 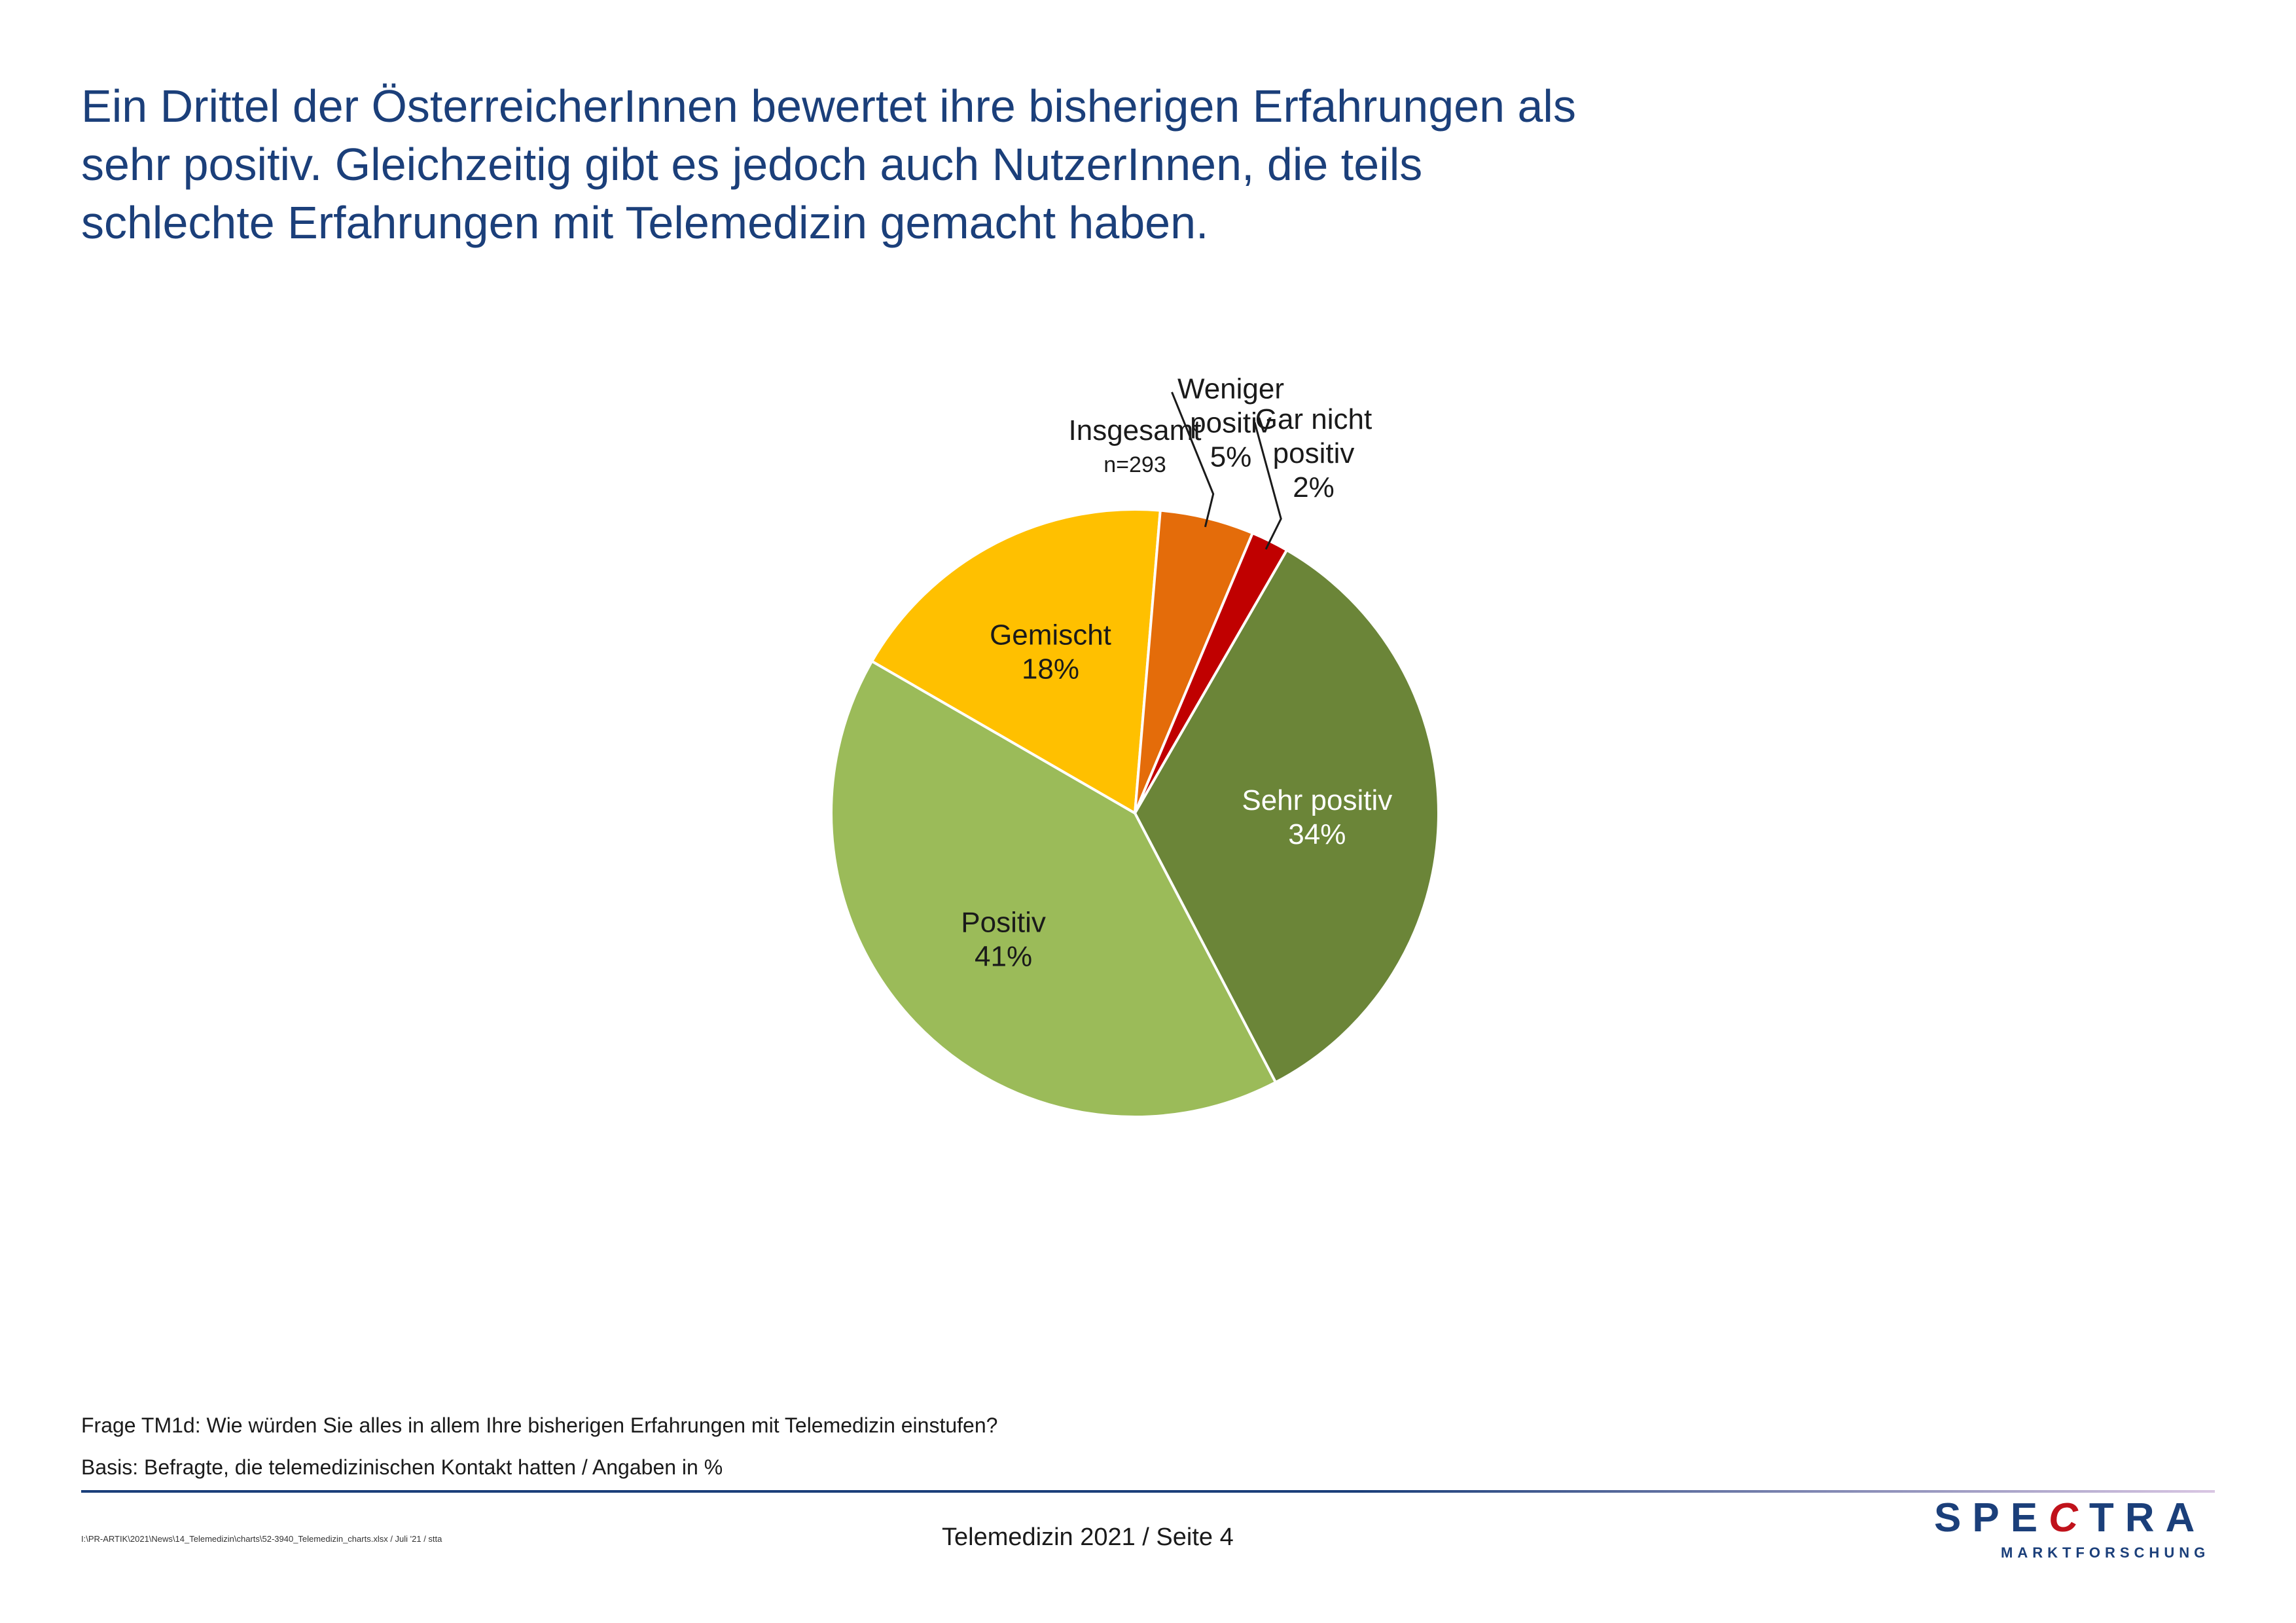 I want to click on logo-tagline: MARKTFORSCHUNG, so click(x=2105, y=1552).